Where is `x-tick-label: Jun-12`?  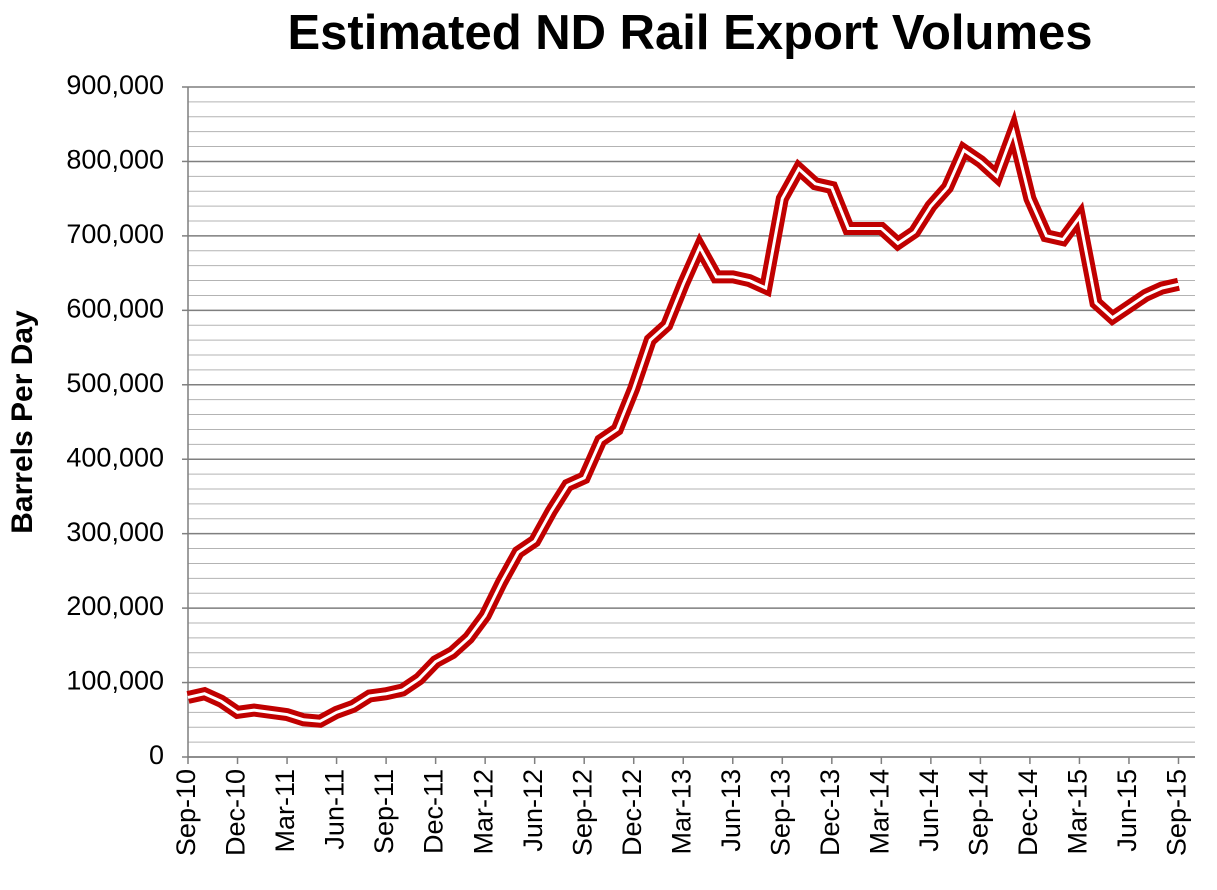
x-tick-label: Jun-12 is located at coordinates (533, 810).